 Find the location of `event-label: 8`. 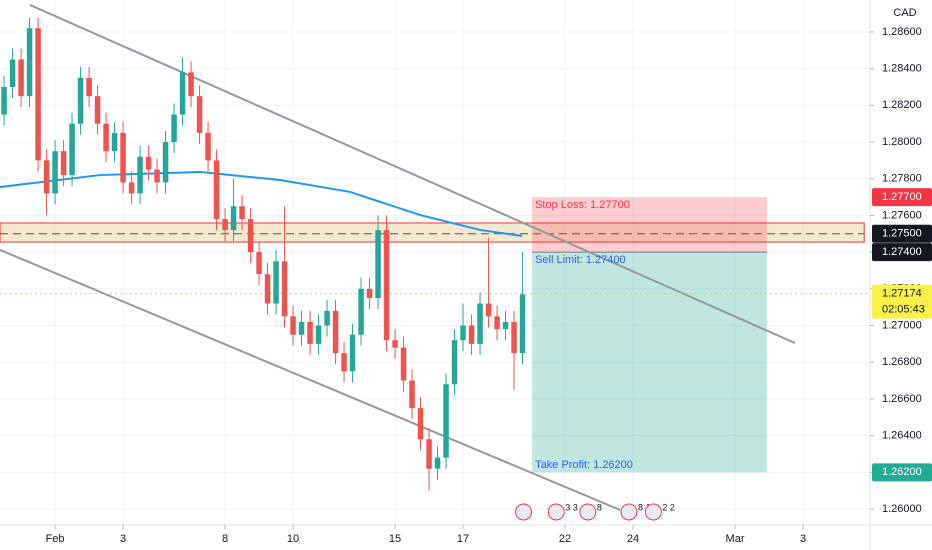

event-label: 8 is located at coordinates (599, 507).